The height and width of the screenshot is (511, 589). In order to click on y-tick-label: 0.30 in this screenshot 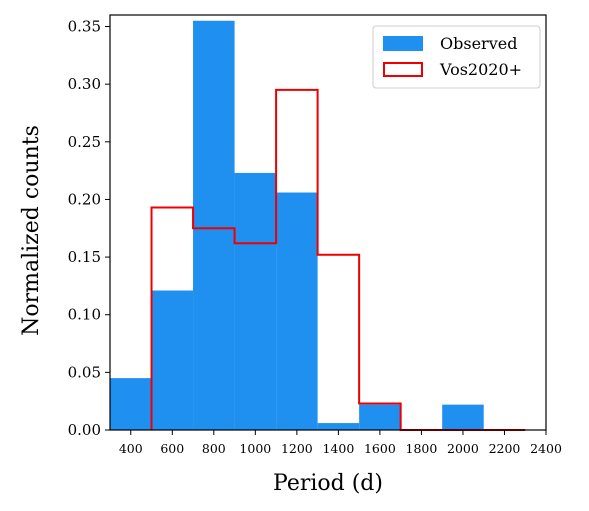, I will do `click(84, 84)`.